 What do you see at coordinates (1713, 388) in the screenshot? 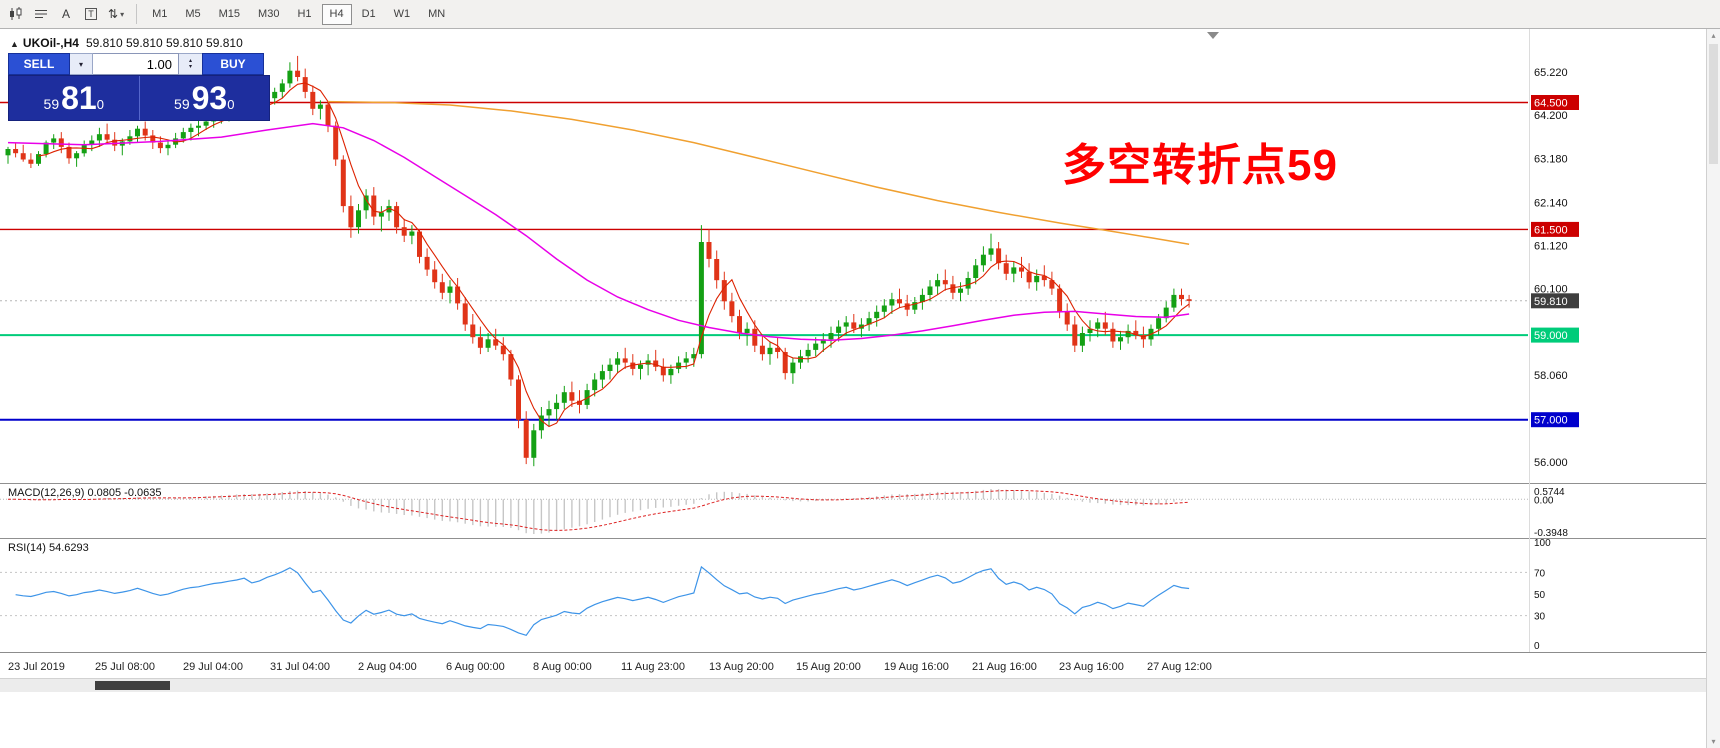
I see `vertical-scrollbar: ▴ ▾` at bounding box center [1713, 388].